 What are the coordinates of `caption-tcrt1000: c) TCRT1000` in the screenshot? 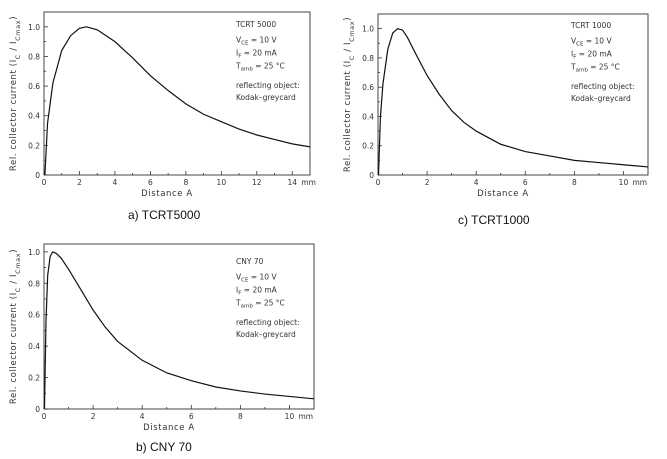 It's located at (494, 220).